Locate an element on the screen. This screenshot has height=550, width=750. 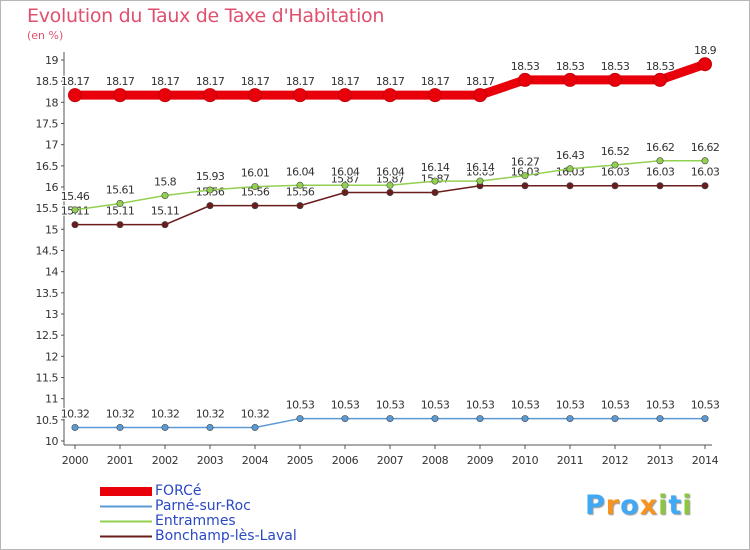
logo-letter: r is located at coordinates (613, 505).